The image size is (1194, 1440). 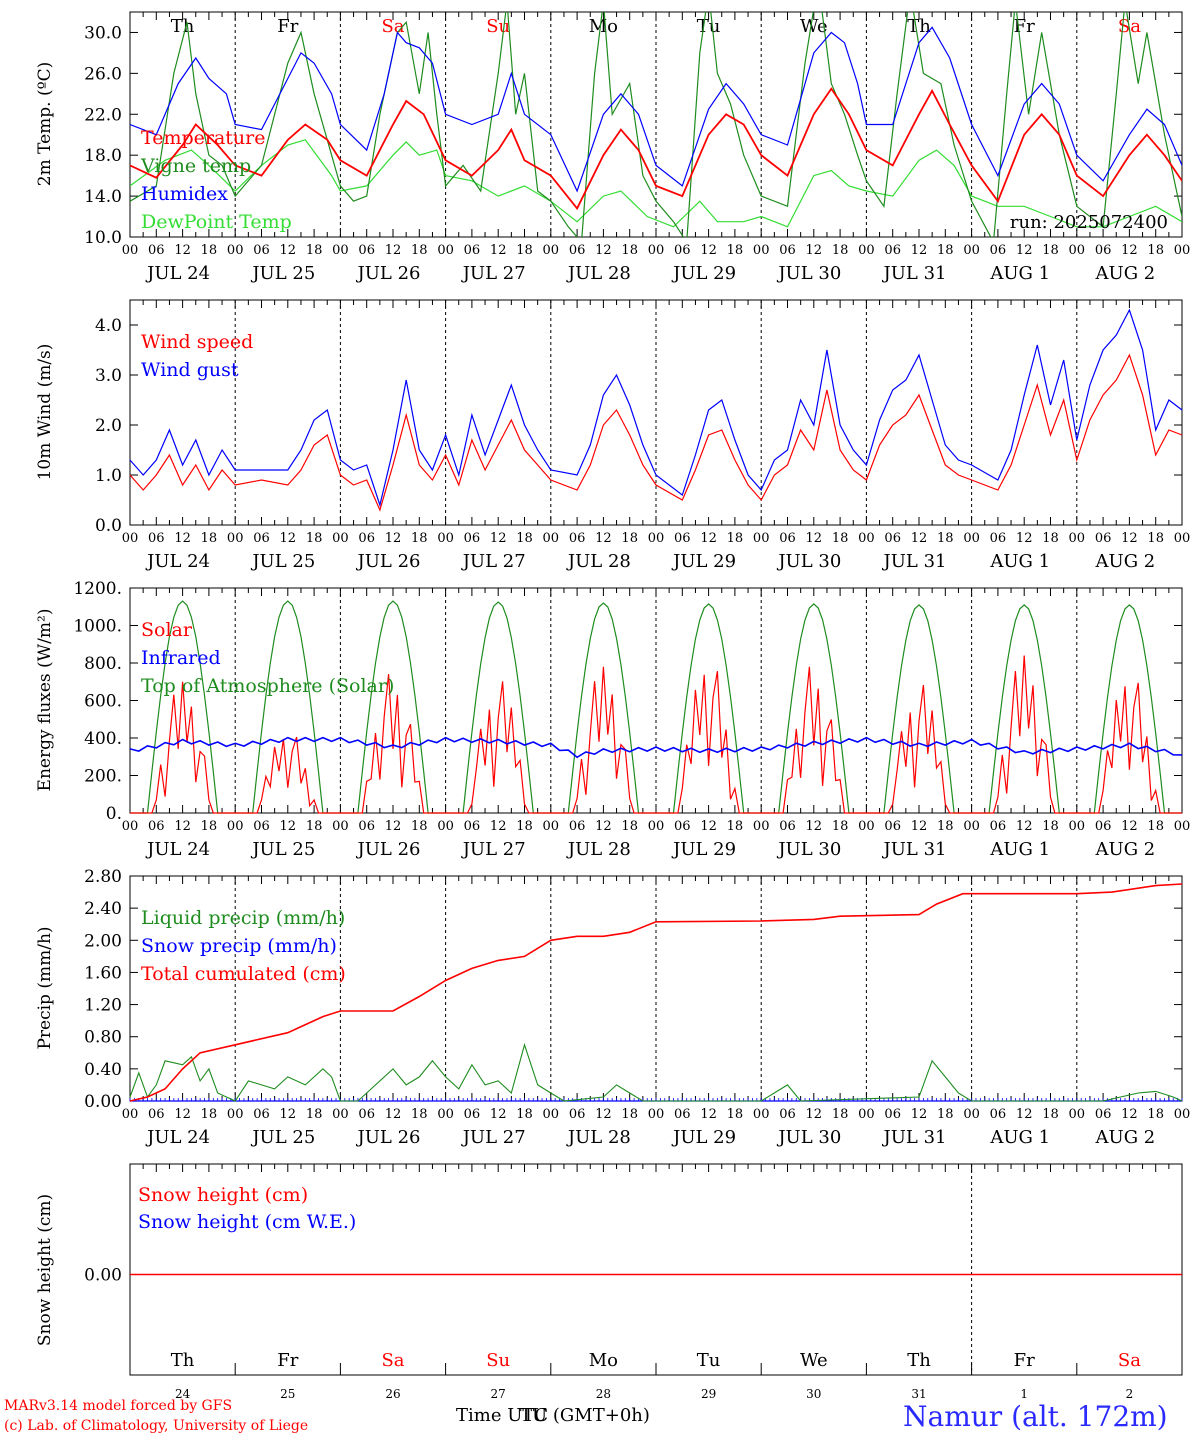 I want to click on weekday-label: Fr, so click(x=287, y=26).